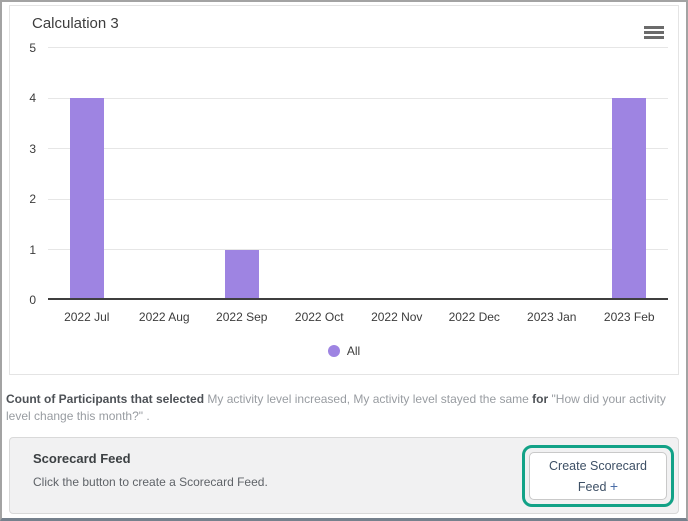 The image size is (688, 521). I want to click on hamburger-menu-icon, so click(654, 33).